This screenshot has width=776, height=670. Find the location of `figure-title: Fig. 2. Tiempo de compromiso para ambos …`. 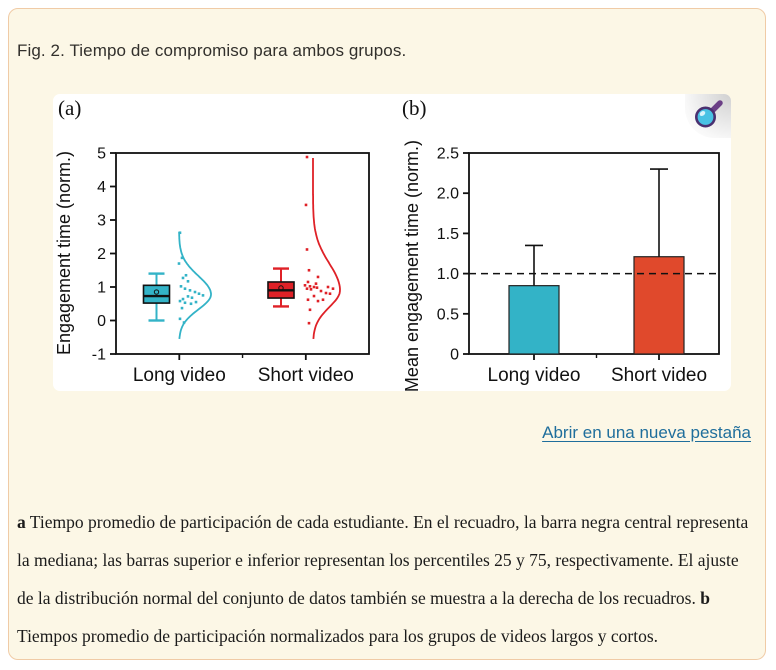

figure-title: Fig. 2. Tiempo de compromiso para ambos … is located at coordinates (212, 50).